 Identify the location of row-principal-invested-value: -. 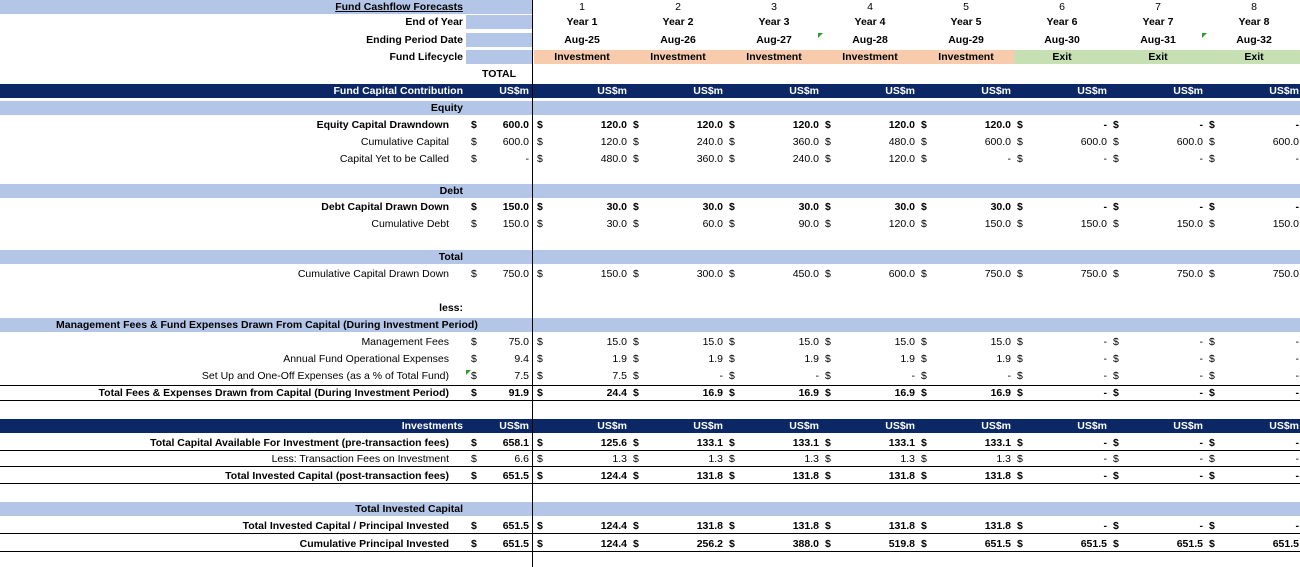
(1105, 526).